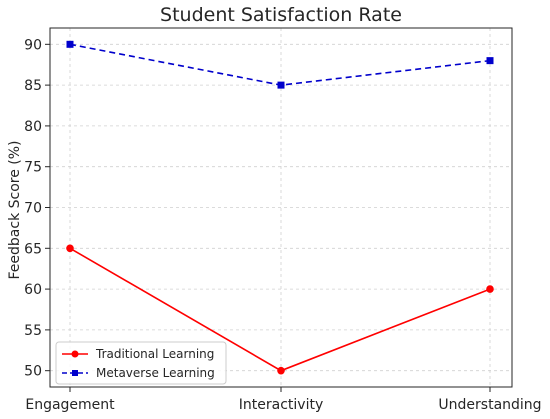 The image size is (550, 419). I want to click on legend: Traditional Learning Metaverse Learning, so click(141, 363).